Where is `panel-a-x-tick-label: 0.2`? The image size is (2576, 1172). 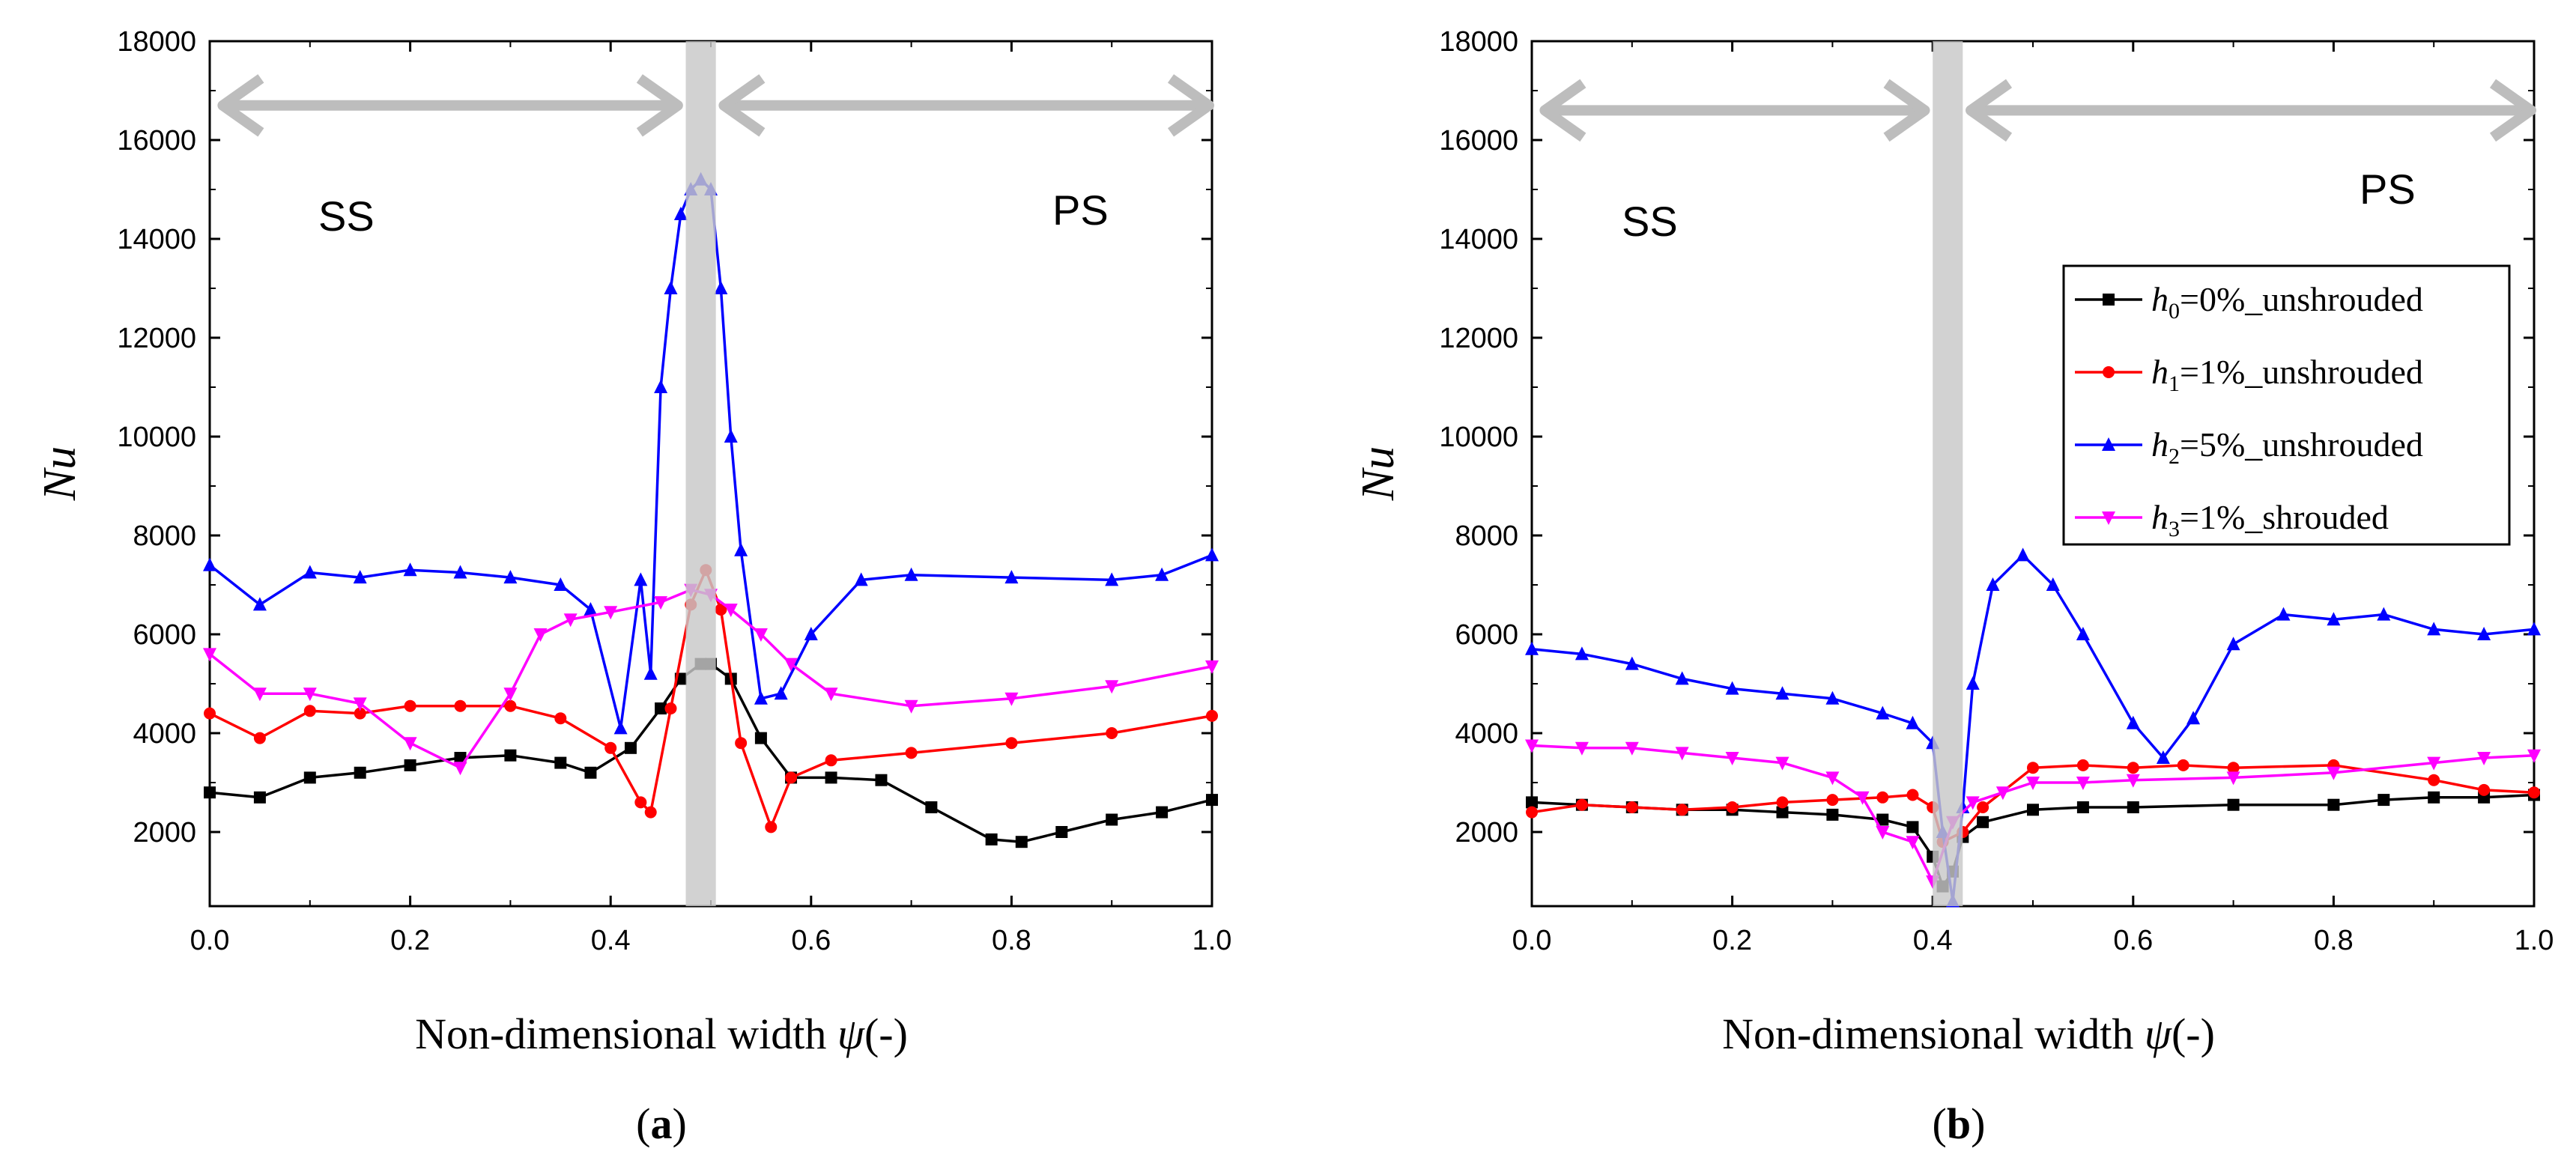 panel-a-x-tick-label: 0.2 is located at coordinates (410, 940).